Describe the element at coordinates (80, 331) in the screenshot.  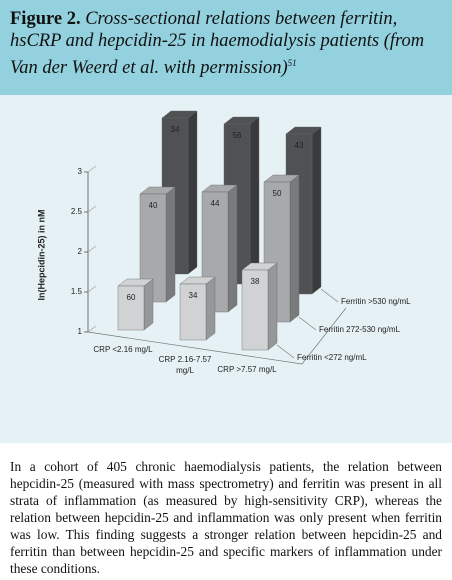
I see `y-tick-label: 1` at that location.